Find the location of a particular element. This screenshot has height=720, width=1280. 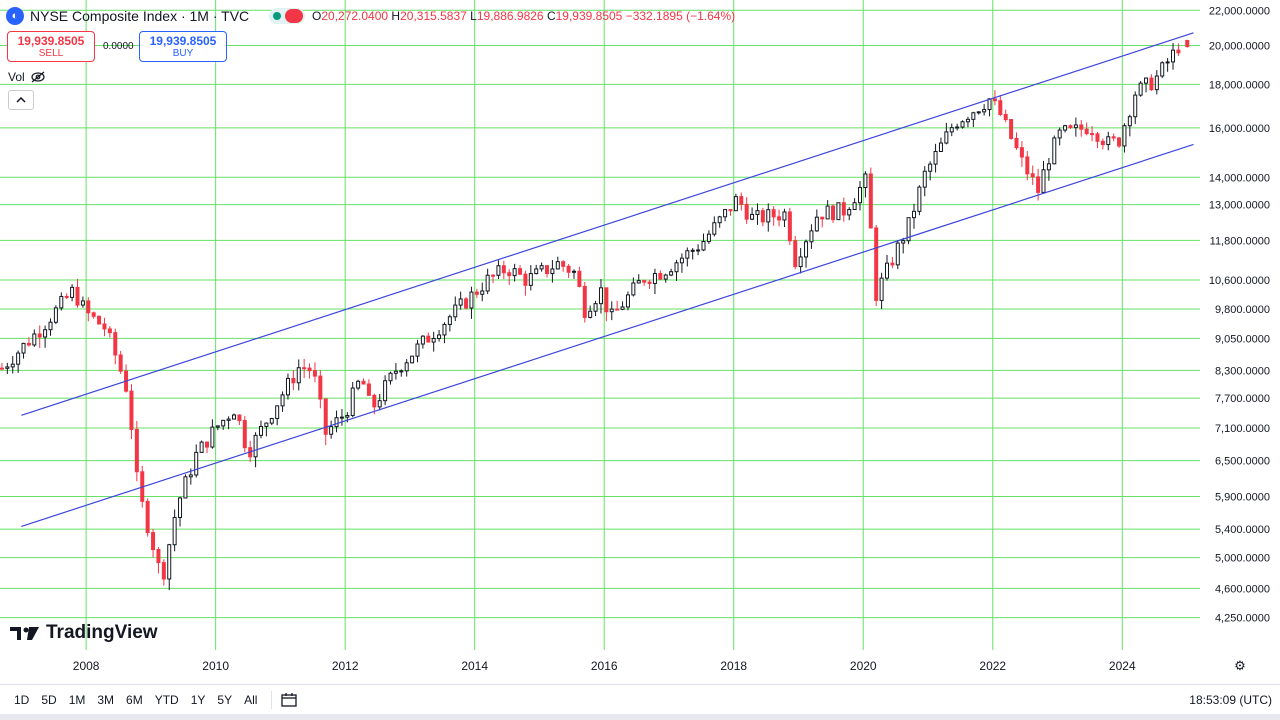

range-button-1d: 1D is located at coordinates (22, 699).